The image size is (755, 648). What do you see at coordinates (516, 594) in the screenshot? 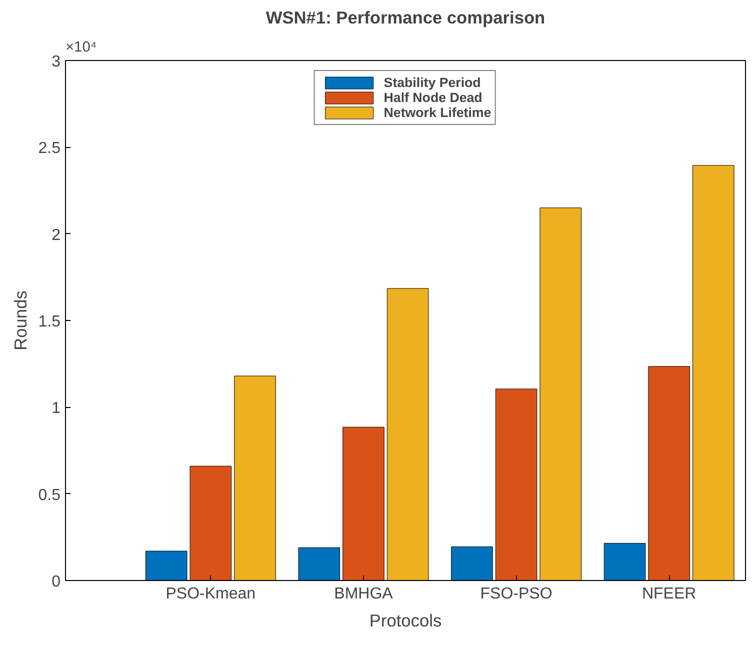
I see `x-tick-label: FSO-PSO` at bounding box center [516, 594].